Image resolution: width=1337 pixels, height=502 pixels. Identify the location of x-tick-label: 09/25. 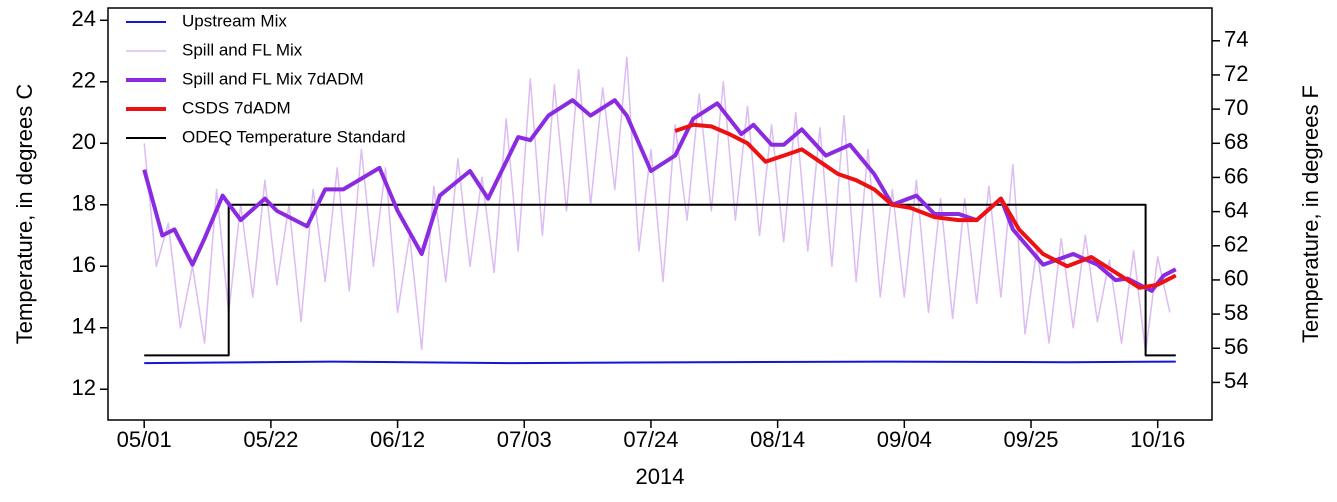
(1030, 439).